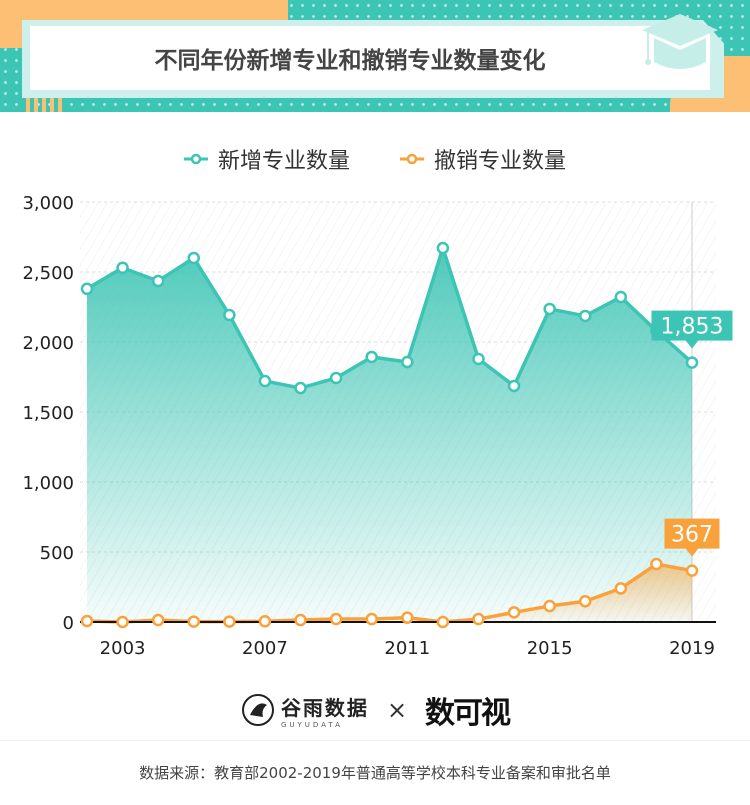 The width and height of the screenshot is (750, 805). What do you see at coordinates (350, 61) in the screenshot?
I see `chart-title: 不同年份新增专业和撤销专业数量变化` at bounding box center [350, 61].